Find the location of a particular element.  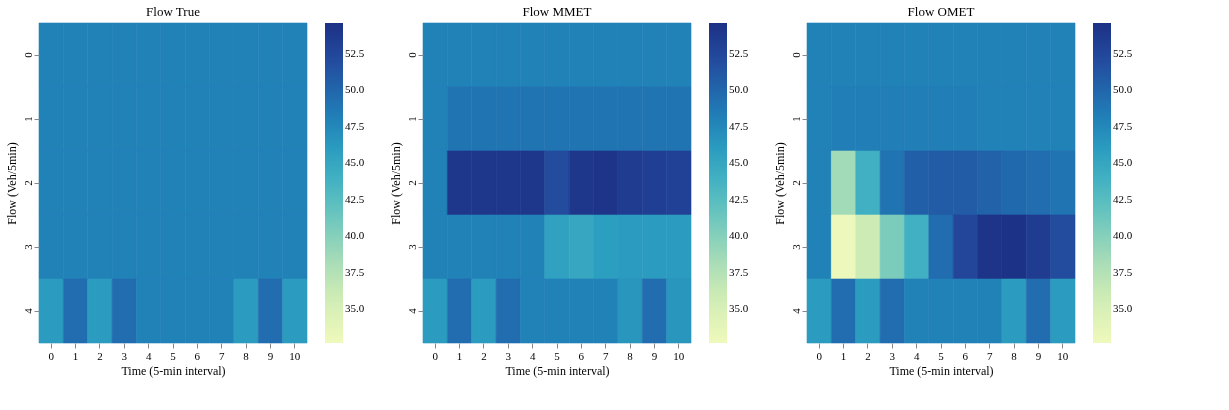

chart-title: Flow True is located at coordinates (173, 11).